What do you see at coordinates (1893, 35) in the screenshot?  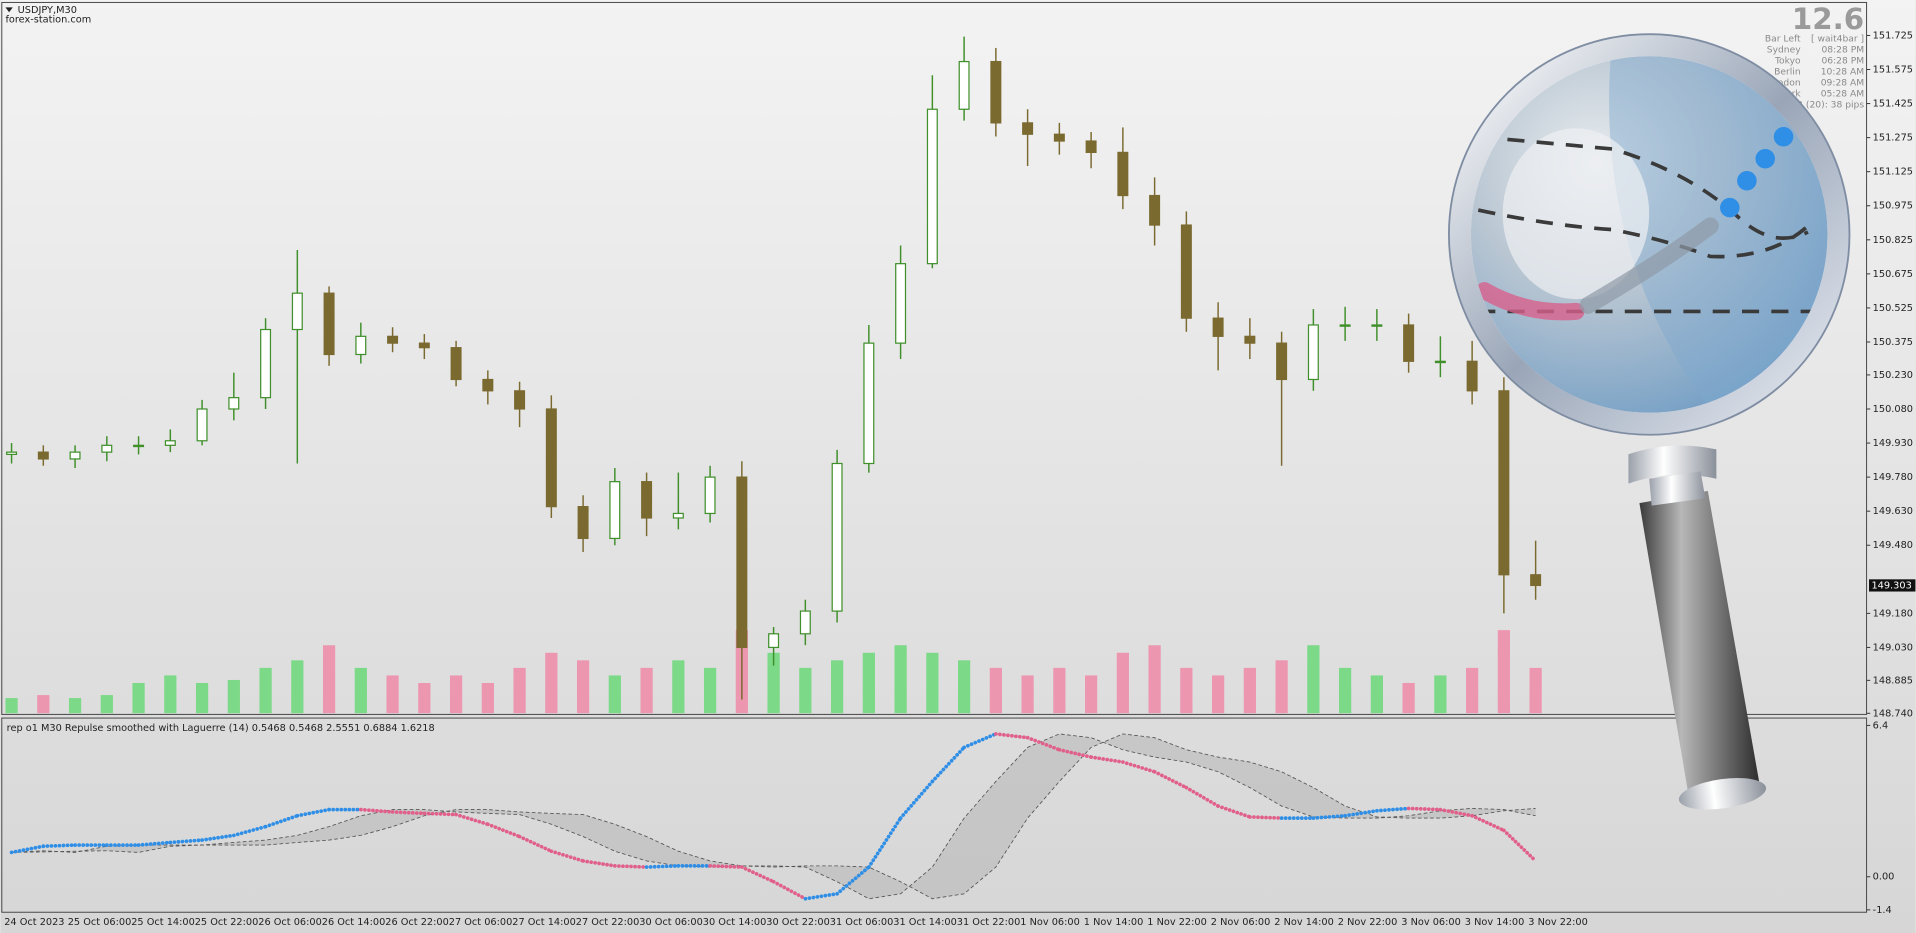 I see `y-tick-label: 151.725` at bounding box center [1893, 35].